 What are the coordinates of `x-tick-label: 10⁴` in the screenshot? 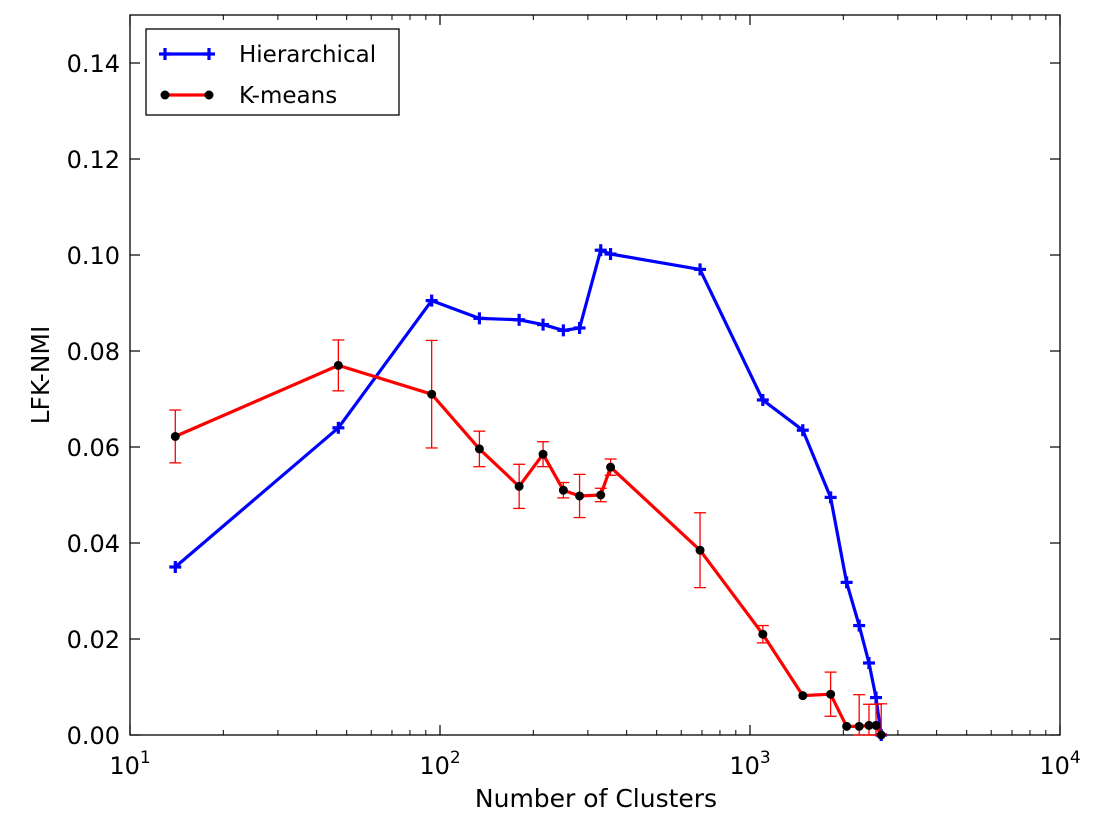 It's located at (1059, 764).